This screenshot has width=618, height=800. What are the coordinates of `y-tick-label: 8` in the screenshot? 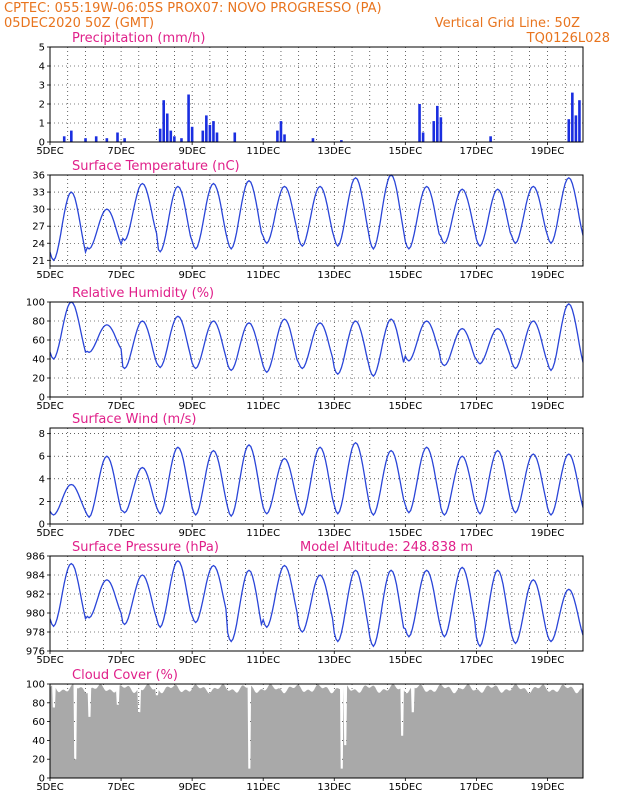 It's located at (42, 434).